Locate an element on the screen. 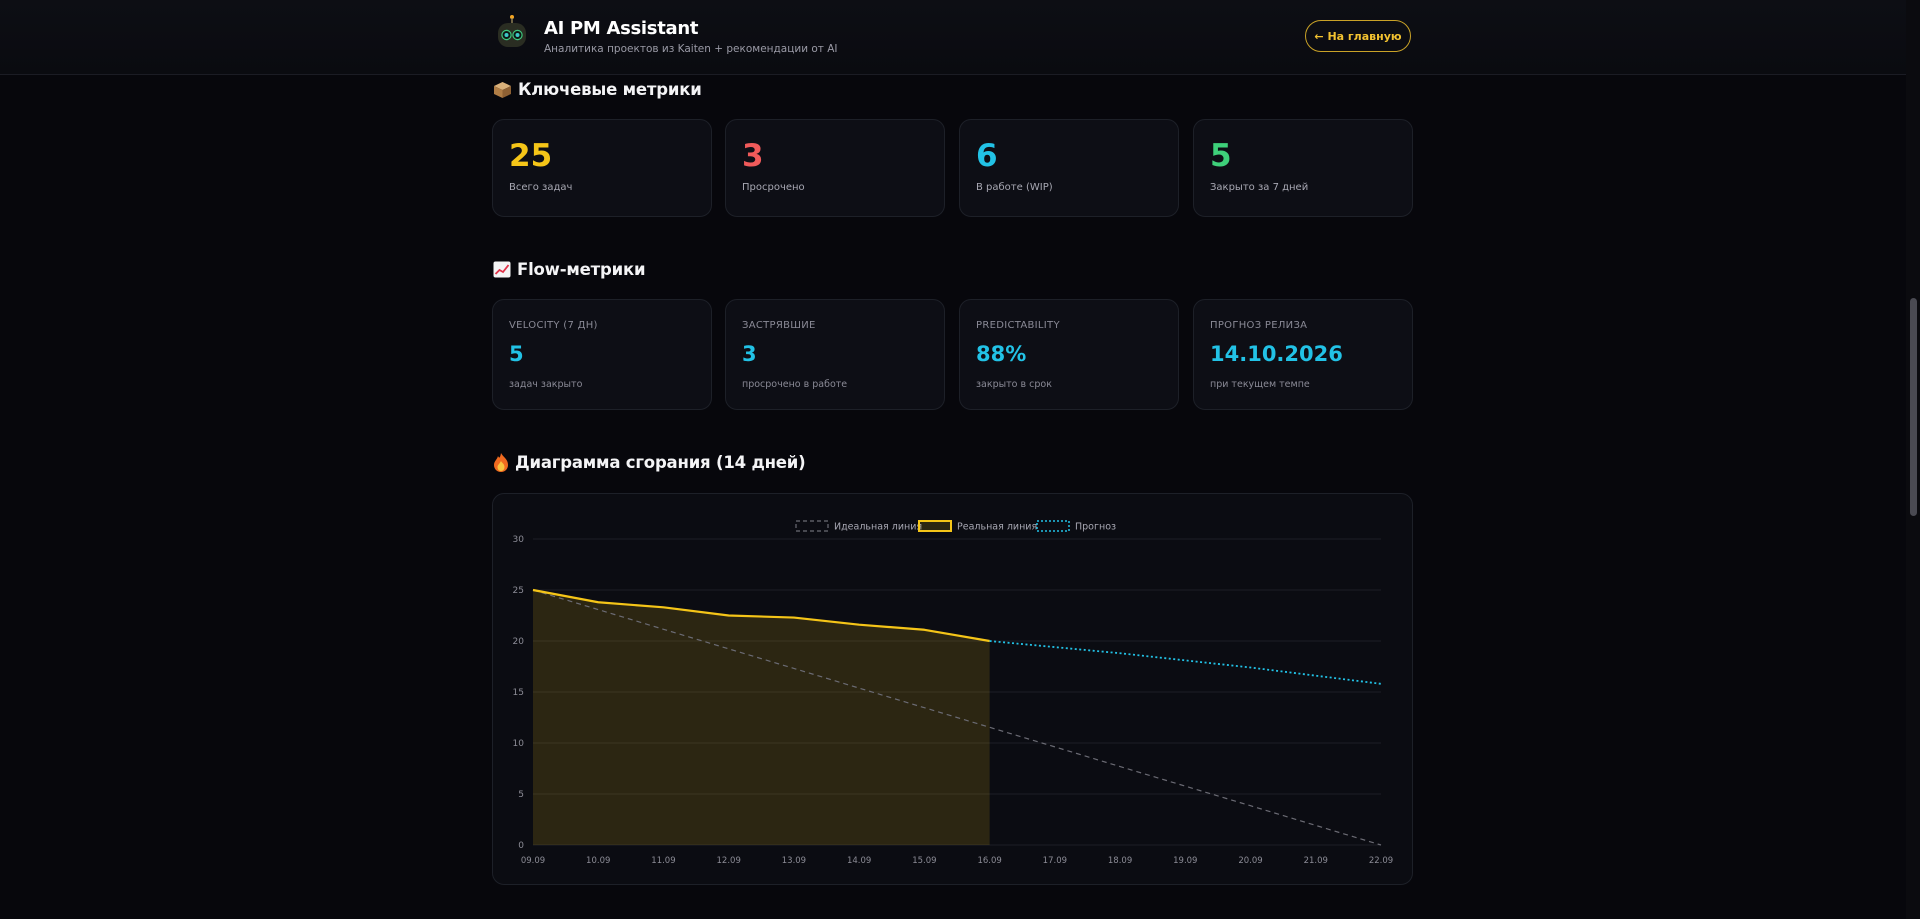 Image resolution: width=1920 pixels, height=919 pixels. flow-card: Velocity (7 дн) 5 задач закрыто is located at coordinates (602, 354).